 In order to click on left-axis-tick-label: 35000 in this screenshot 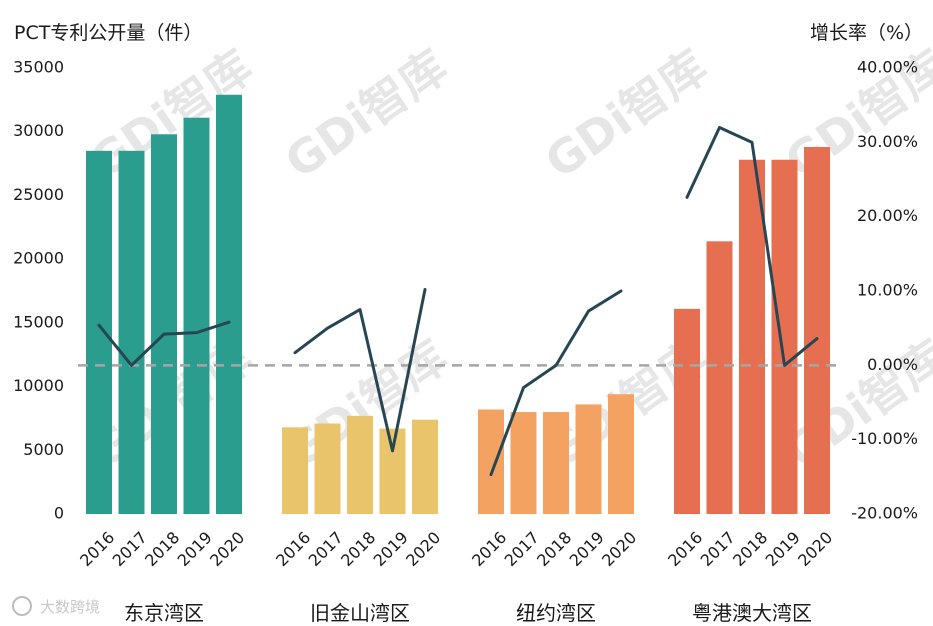, I will do `click(38, 67)`.